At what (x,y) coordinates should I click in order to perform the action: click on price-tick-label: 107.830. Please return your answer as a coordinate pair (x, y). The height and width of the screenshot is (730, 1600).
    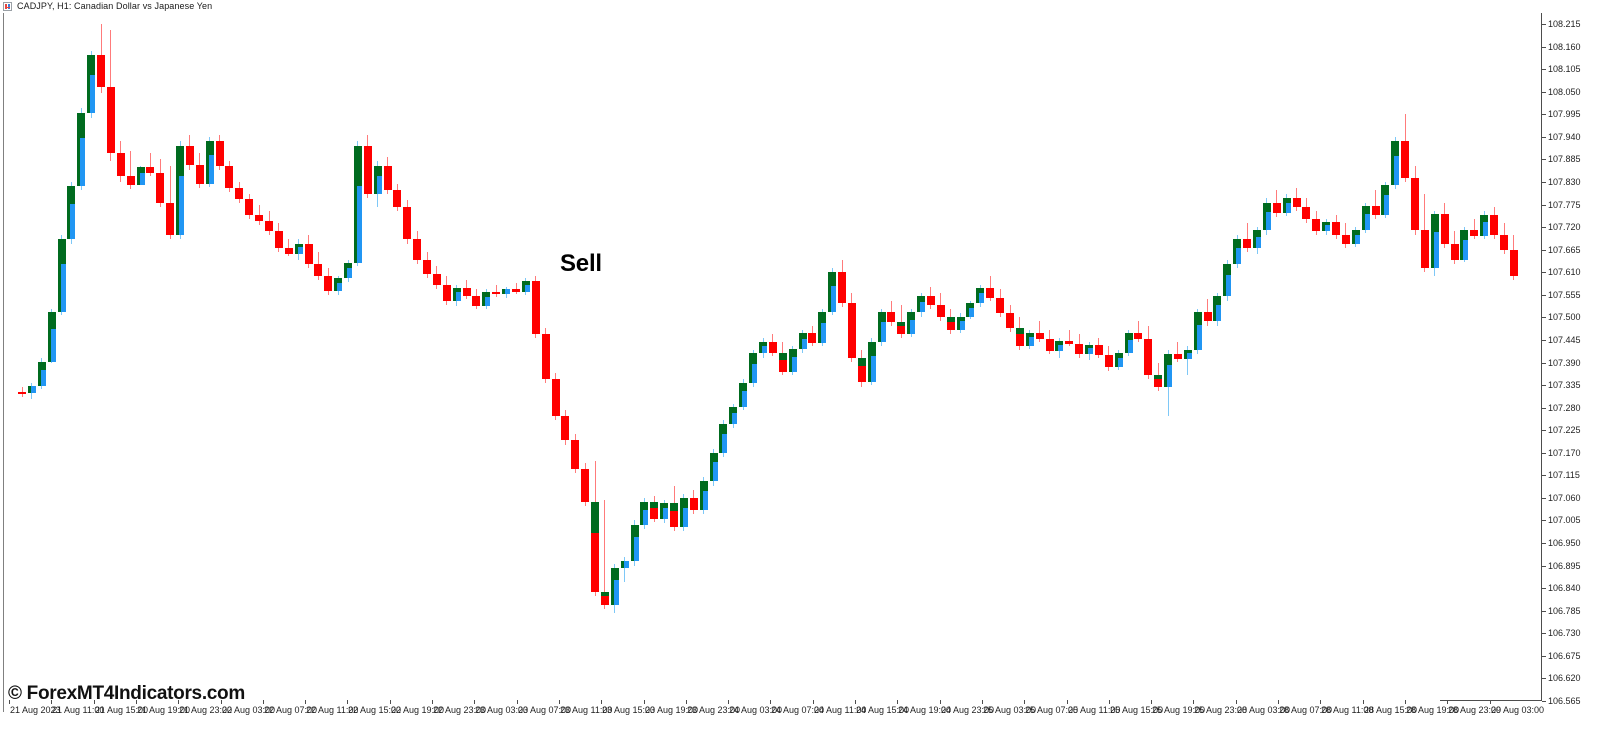
    Looking at the image, I should click on (1564, 182).